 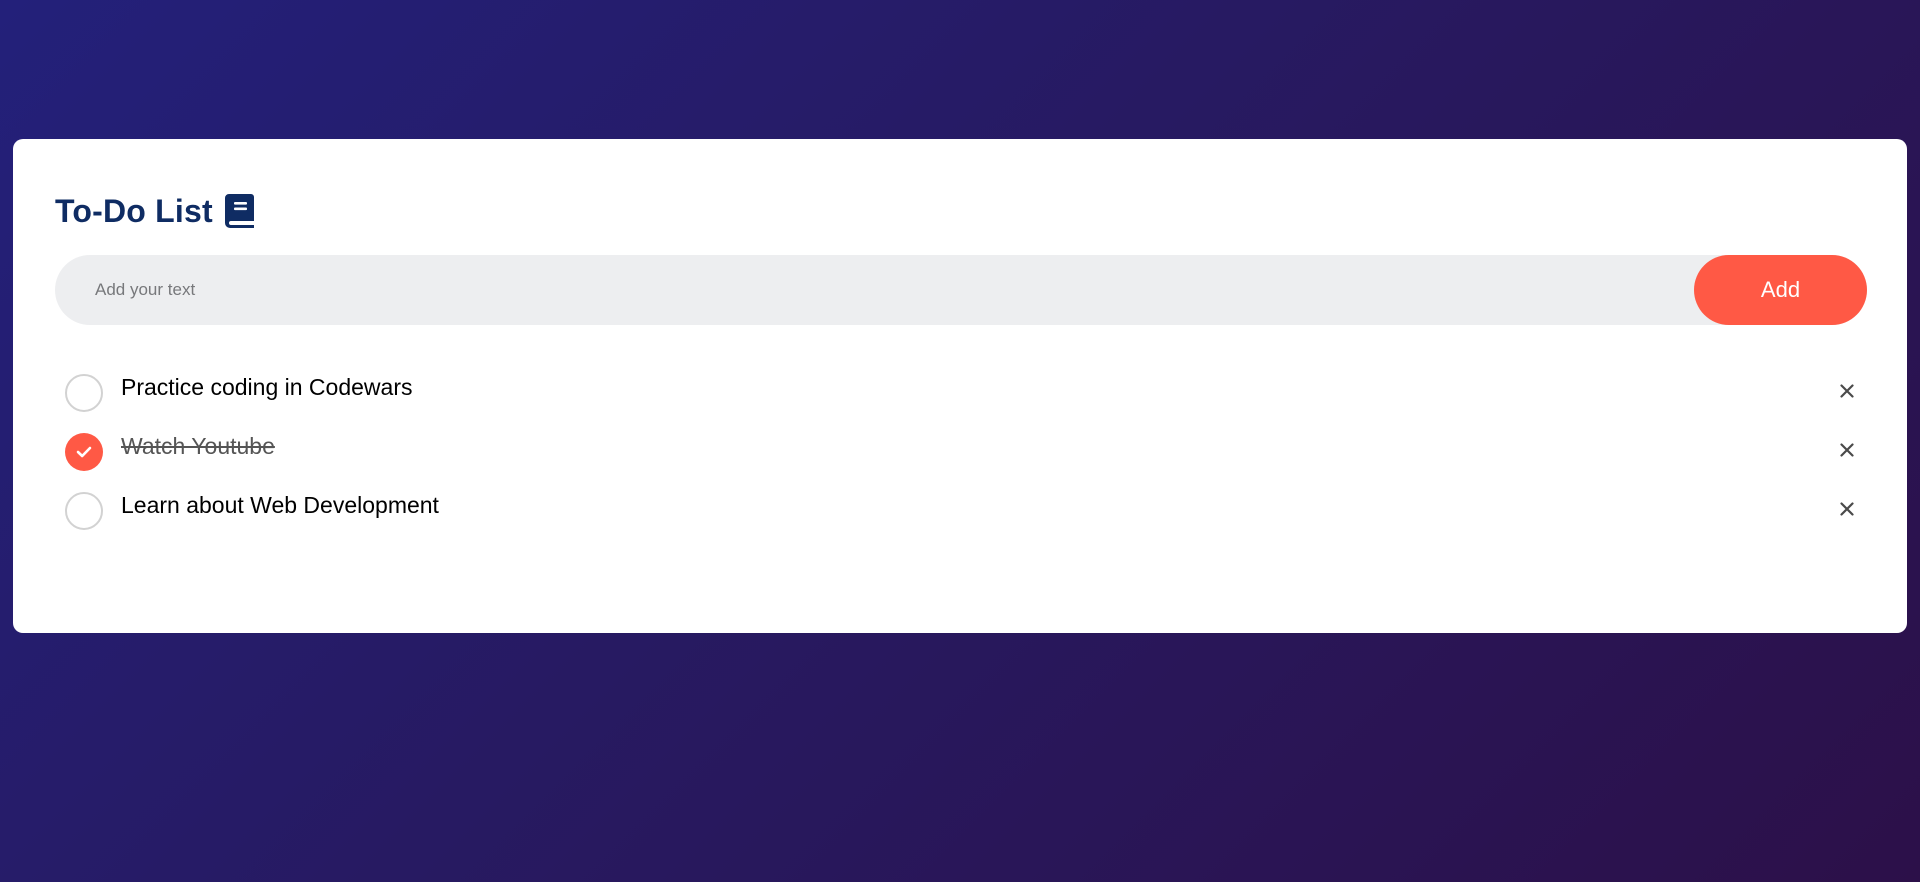 I want to click on task-text: Practice coding in Codewars, so click(x=267, y=387).